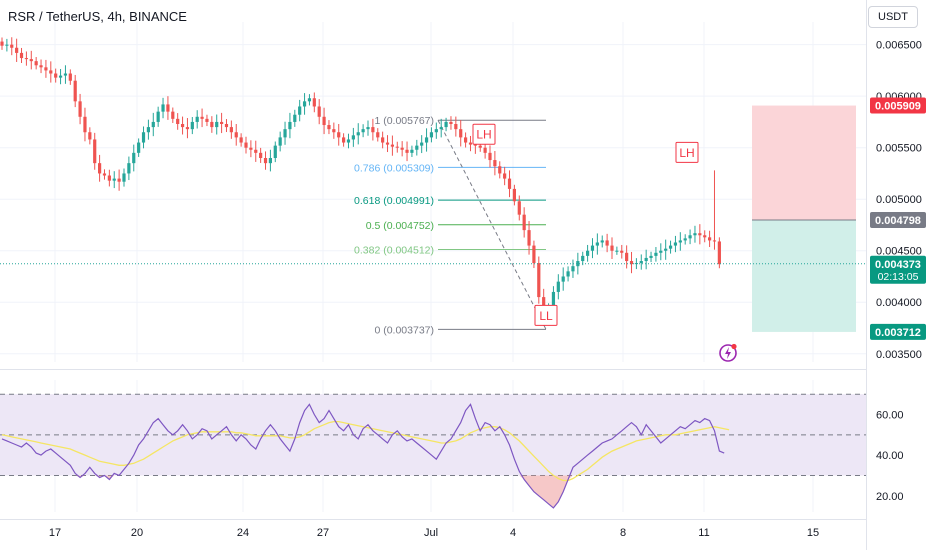 The image size is (932, 550). I want to click on price-tick-label: 0.004500, so click(899, 252).